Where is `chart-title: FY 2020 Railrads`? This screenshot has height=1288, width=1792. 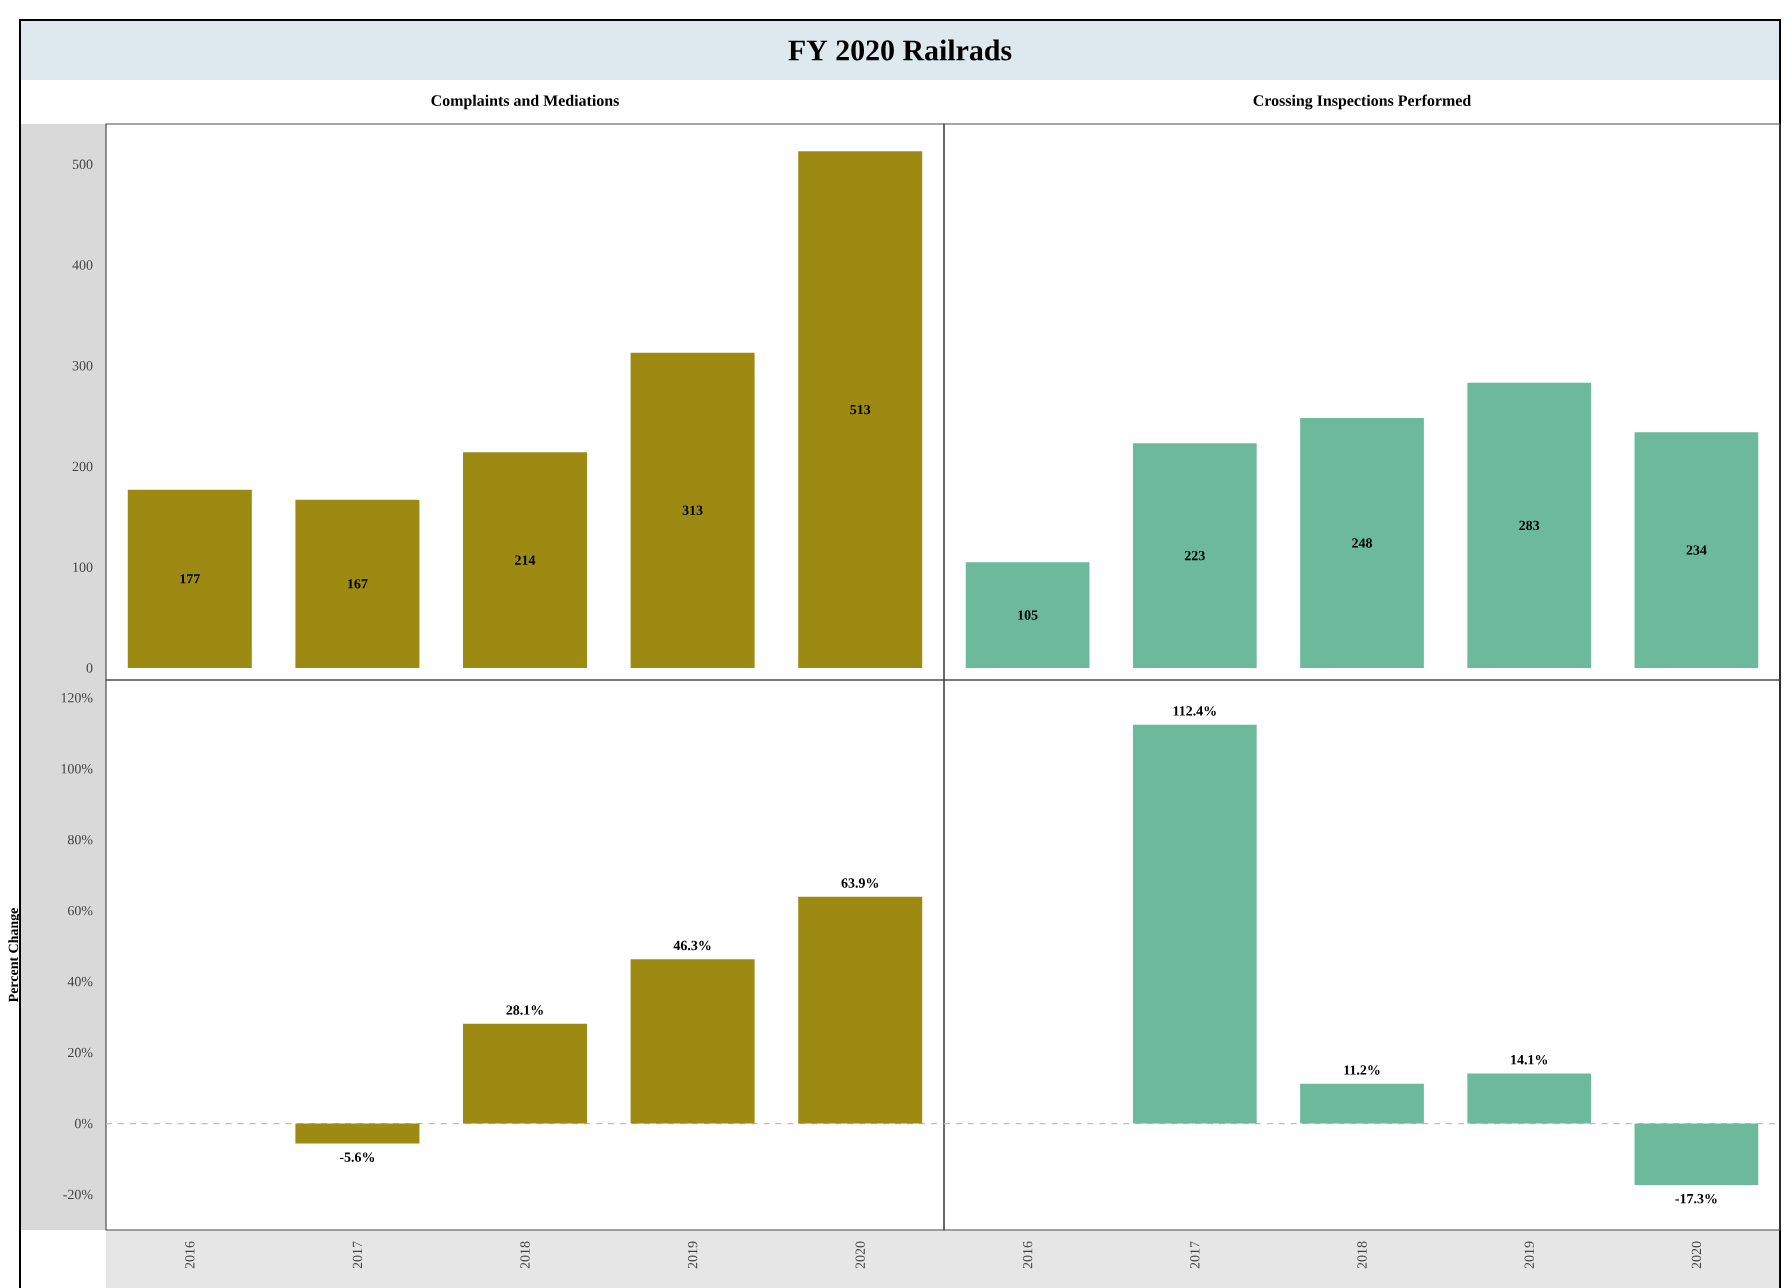
chart-title: FY 2020 Railrads is located at coordinates (900, 50).